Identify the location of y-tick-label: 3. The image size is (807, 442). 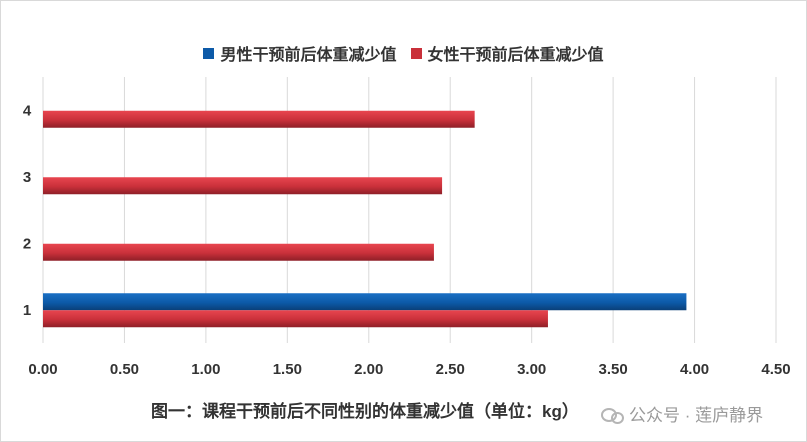
(27, 177).